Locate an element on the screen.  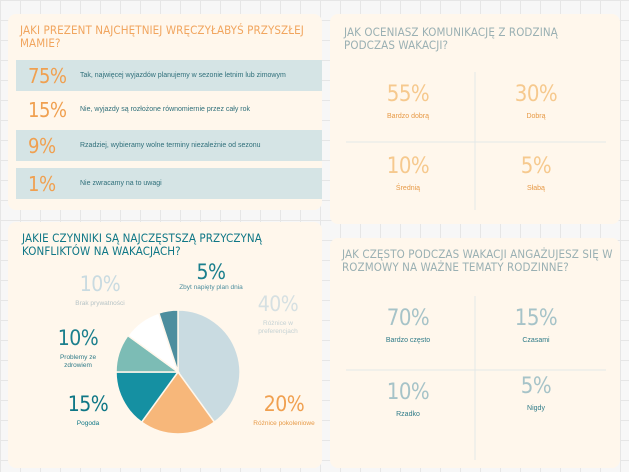
quadrant-pct: 15% is located at coordinates (536, 318).